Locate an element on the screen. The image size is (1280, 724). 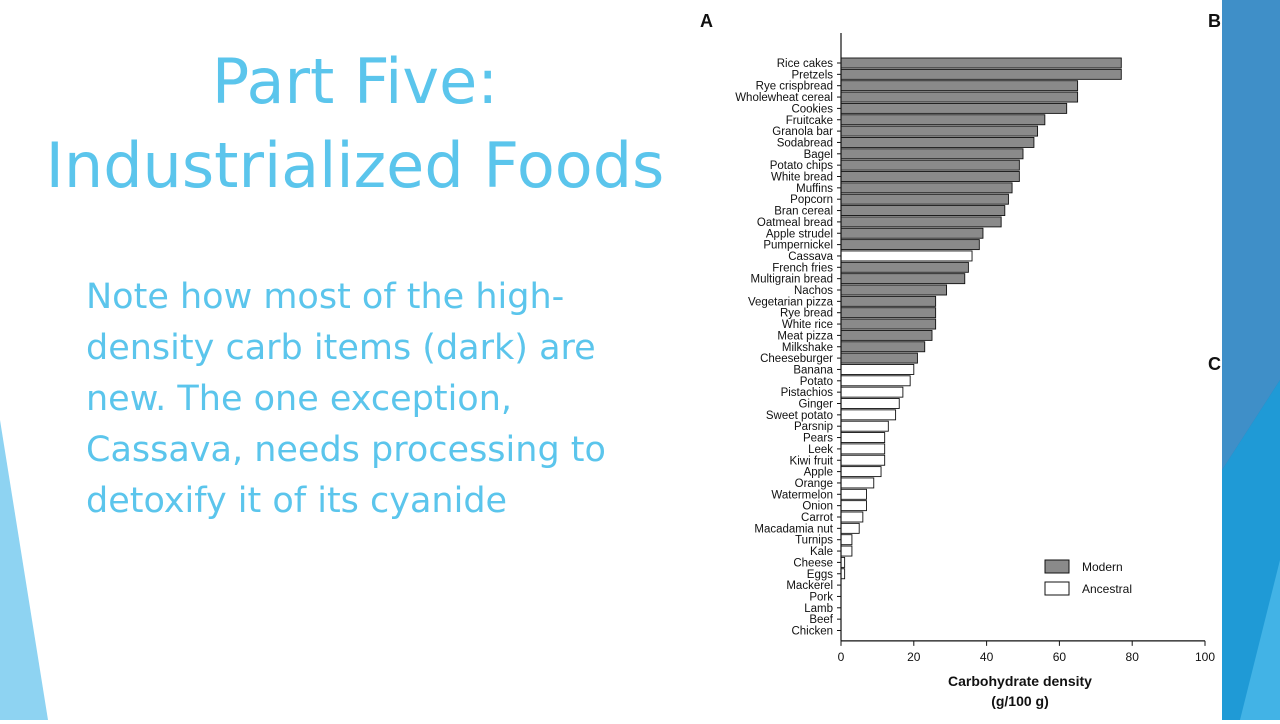
panel-label-a: A is located at coordinates (706, 21).